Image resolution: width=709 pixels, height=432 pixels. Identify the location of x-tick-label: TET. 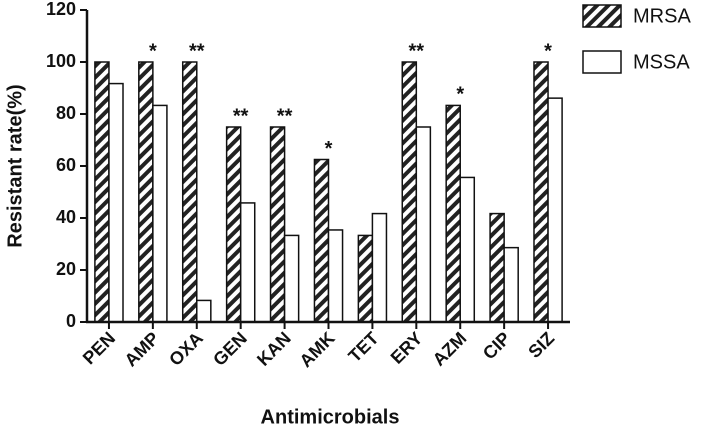
(363, 347).